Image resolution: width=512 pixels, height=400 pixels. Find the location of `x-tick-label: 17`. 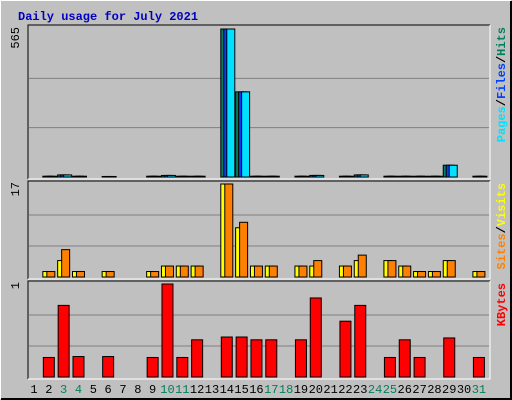

x-tick-label: 17 is located at coordinates (271, 390).